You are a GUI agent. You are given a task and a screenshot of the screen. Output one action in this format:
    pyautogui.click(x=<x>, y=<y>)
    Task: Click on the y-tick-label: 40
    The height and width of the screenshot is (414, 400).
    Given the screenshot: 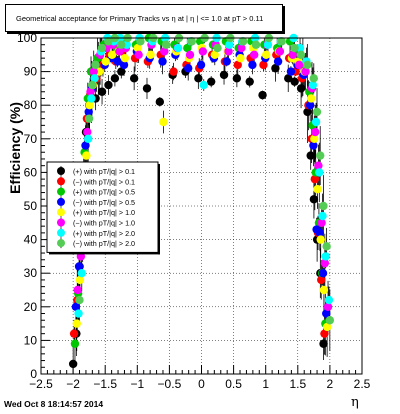 What is the action you would take?
    pyautogui.click(x=31, y=240)
    